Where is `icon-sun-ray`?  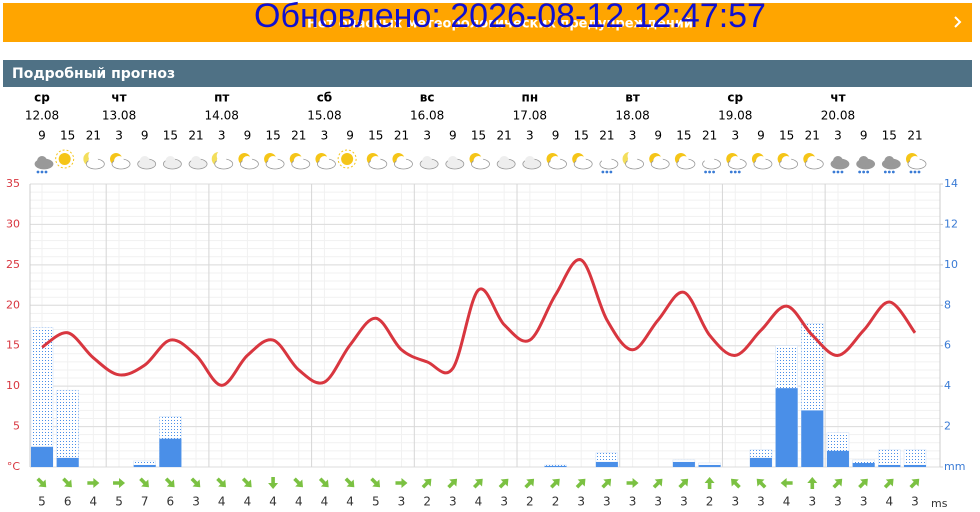
icon-sun-ray is located at coordinates (65, 159).